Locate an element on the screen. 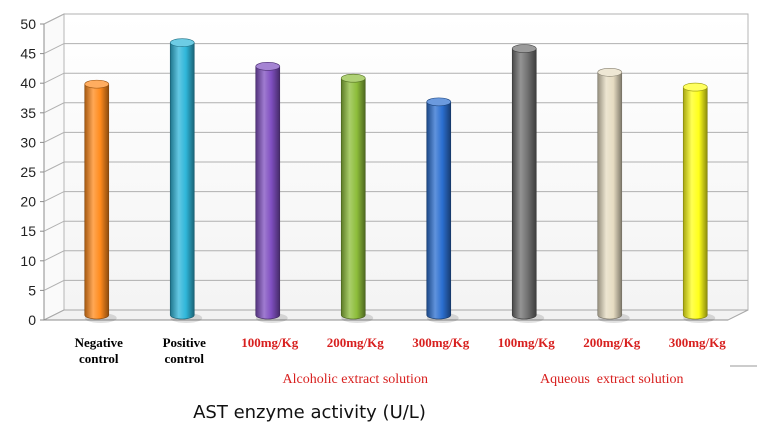 This screenshot has height=448, width=759. chart-caption: AST enzyme activity (U/L) is located at coordinates (309, 412).